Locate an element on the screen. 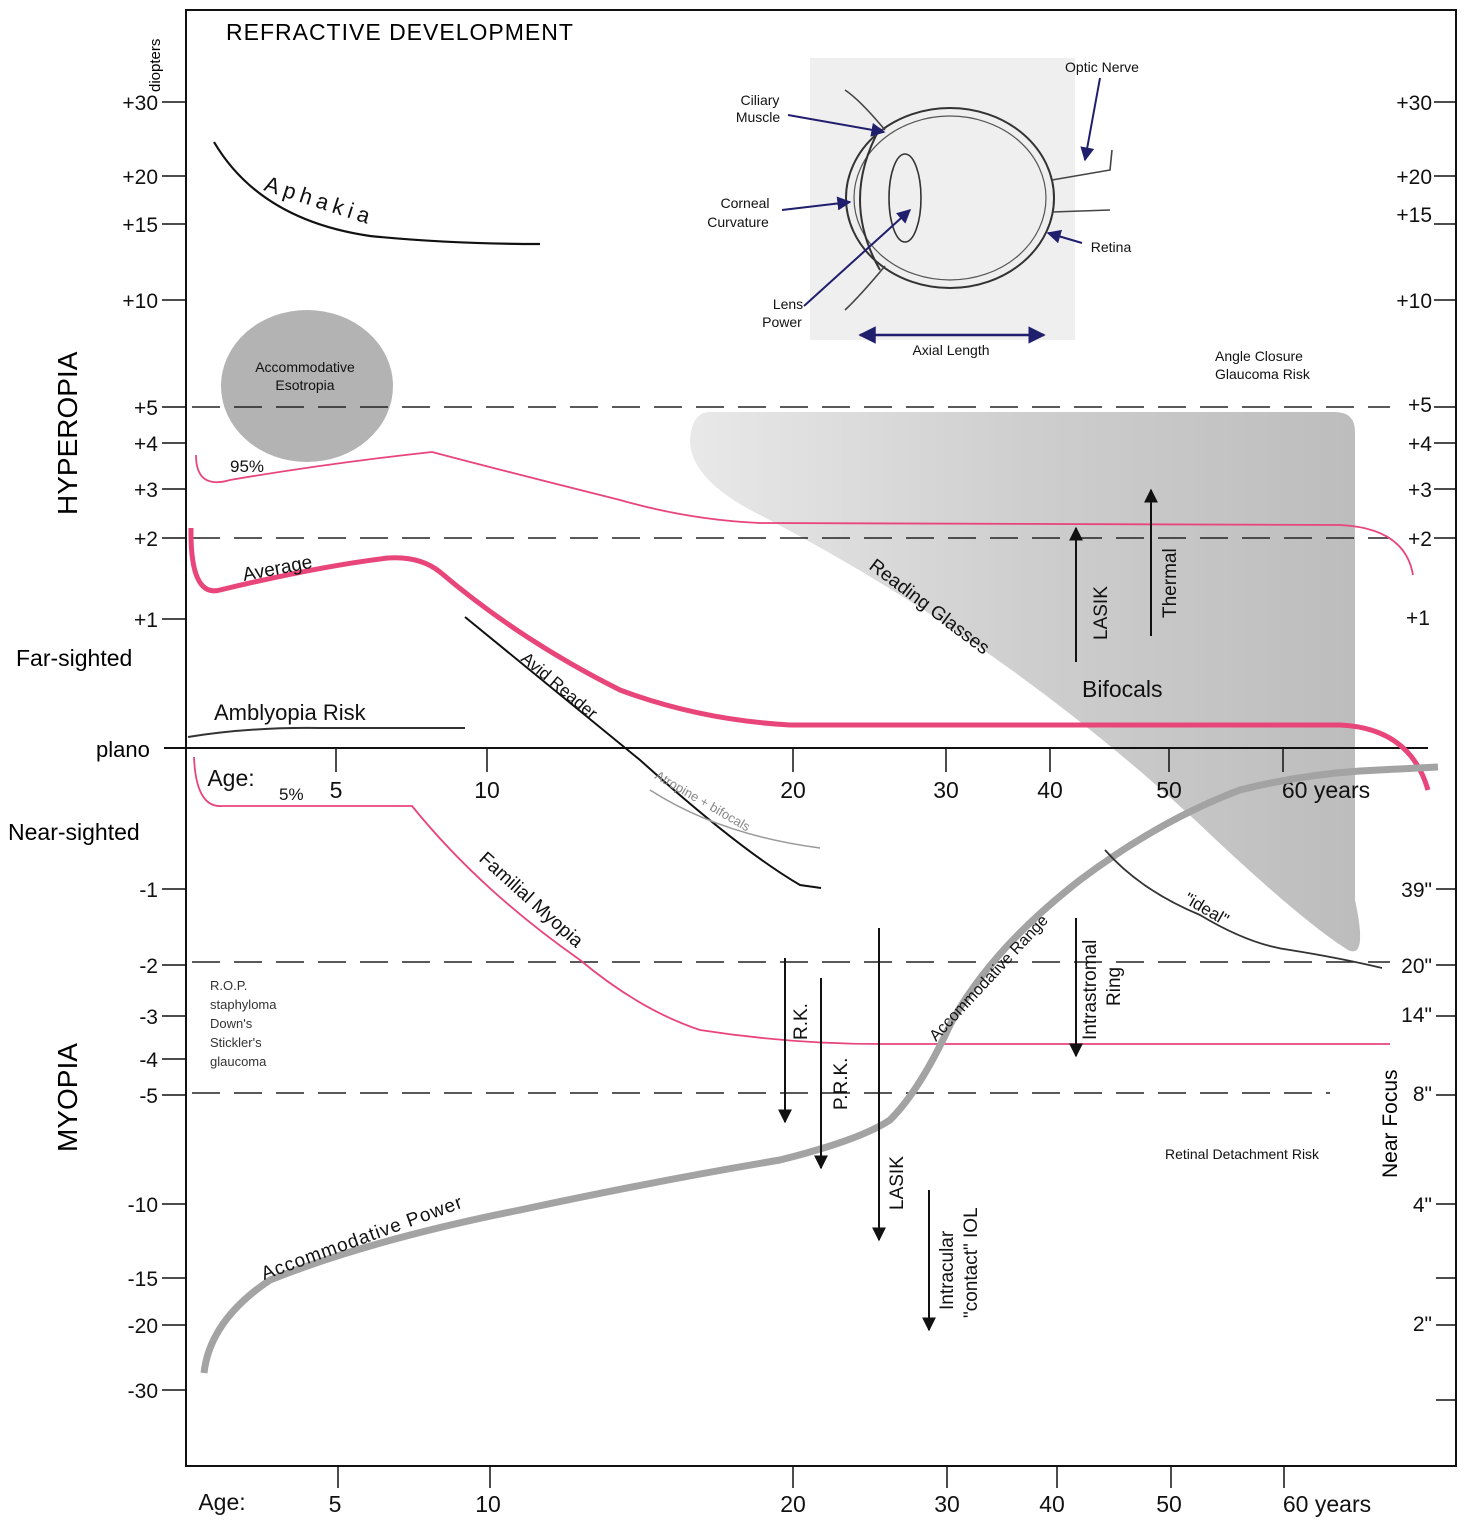 The width and height of the screenshot is (1468, 1520). hyperopia-label: HYPEROPIA is located at coordinates (67, 433).